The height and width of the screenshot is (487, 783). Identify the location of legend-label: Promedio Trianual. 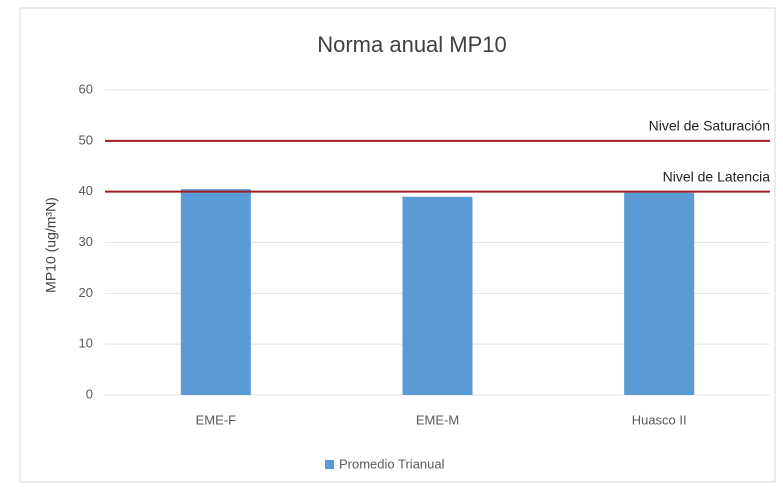
(392, 463).